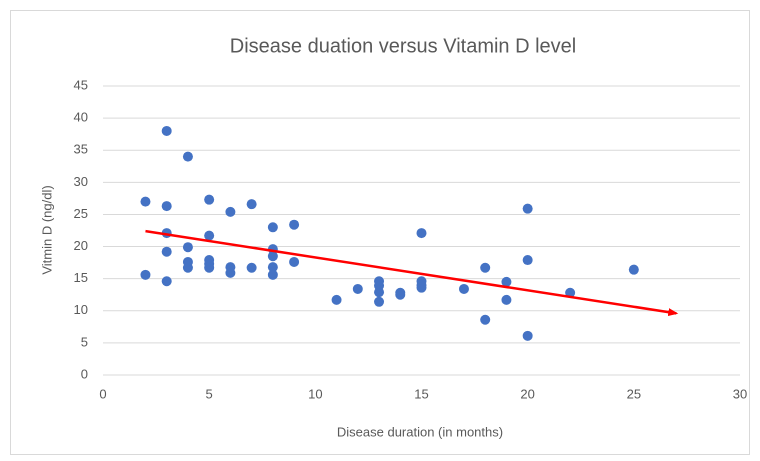 The width and height of the screenshot is (760, 461). I want to click on chart-title: Disease duation versus Vitamin D level, so click(403, 46).